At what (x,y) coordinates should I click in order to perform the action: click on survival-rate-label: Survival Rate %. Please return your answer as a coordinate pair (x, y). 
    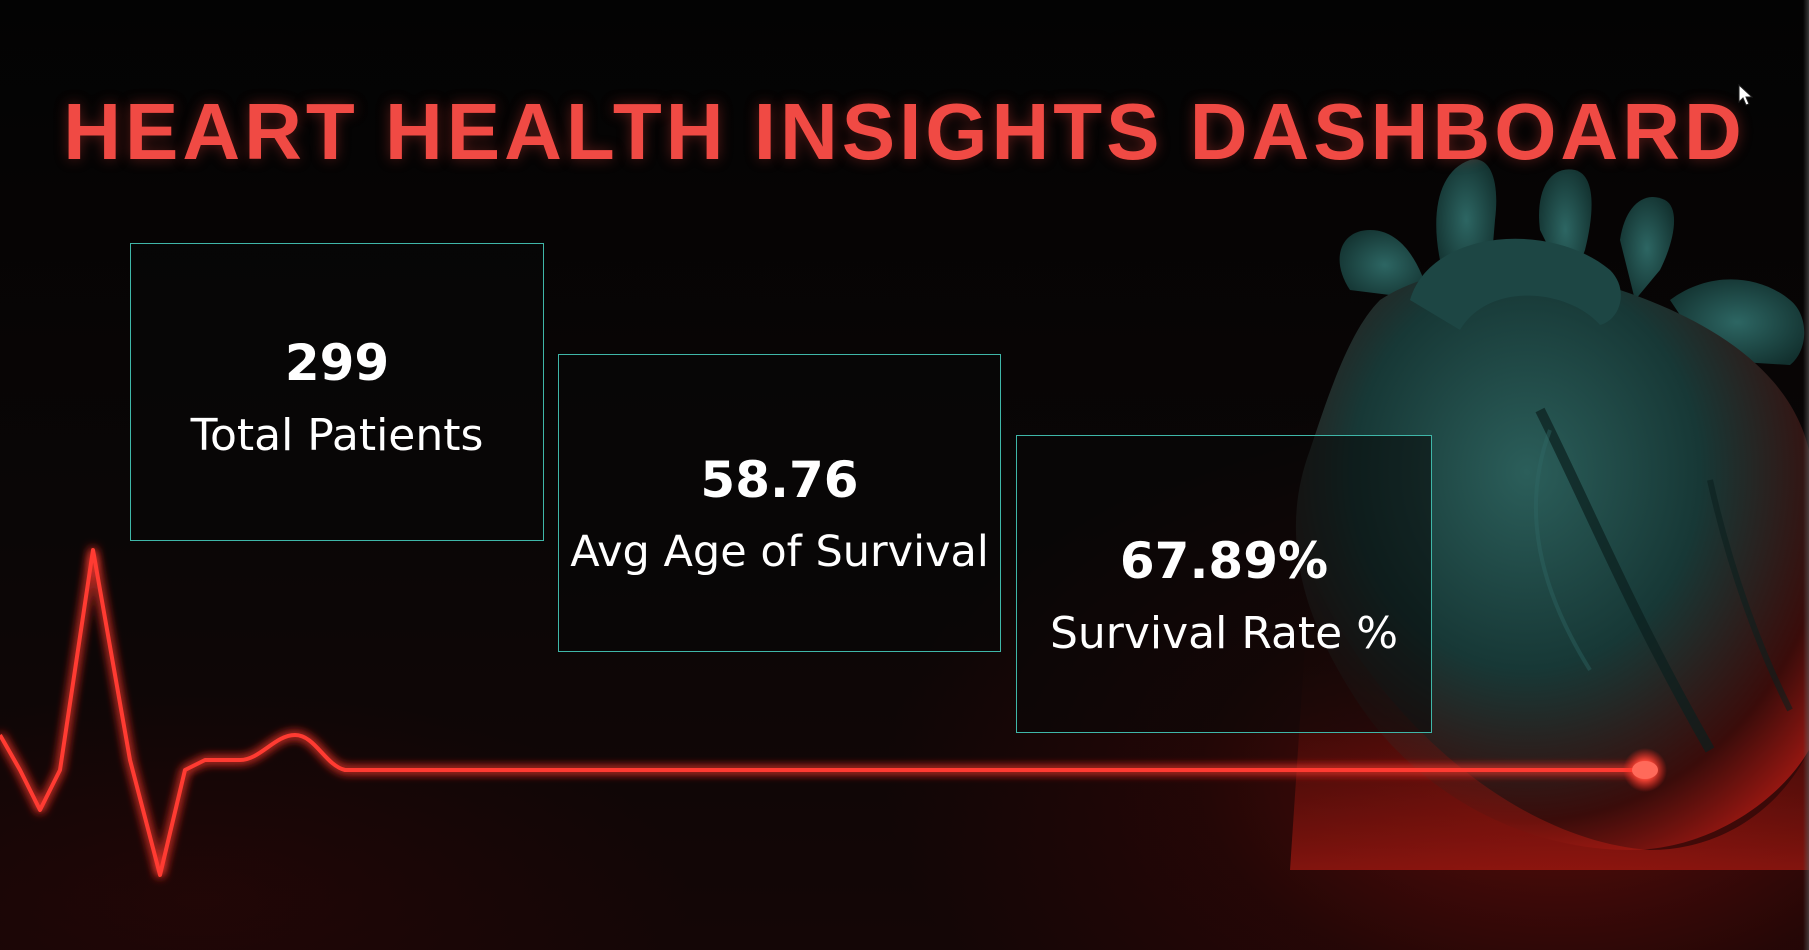
    Looking at the image, I should click on (1224, 633).